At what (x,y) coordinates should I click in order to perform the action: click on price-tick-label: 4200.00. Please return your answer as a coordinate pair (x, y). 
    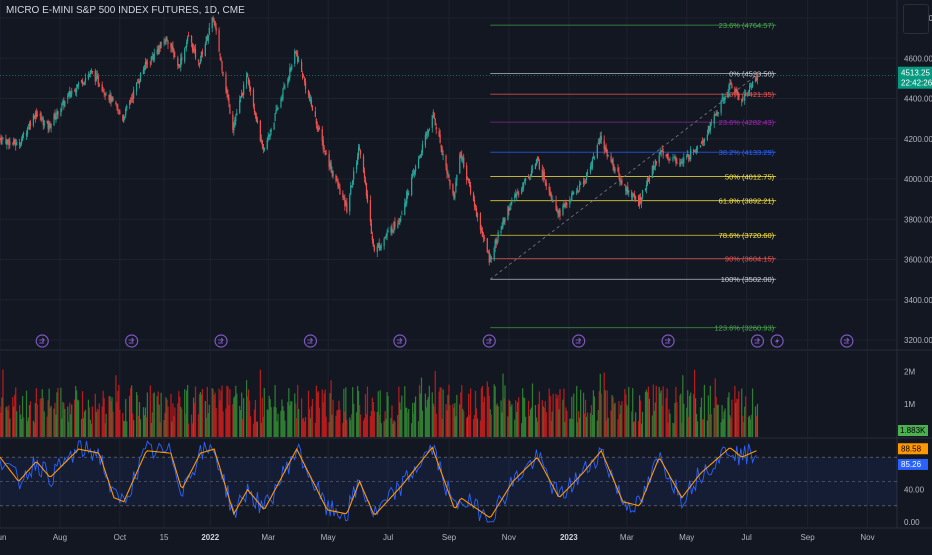
    Looking at the image, I should click on (918, 139).